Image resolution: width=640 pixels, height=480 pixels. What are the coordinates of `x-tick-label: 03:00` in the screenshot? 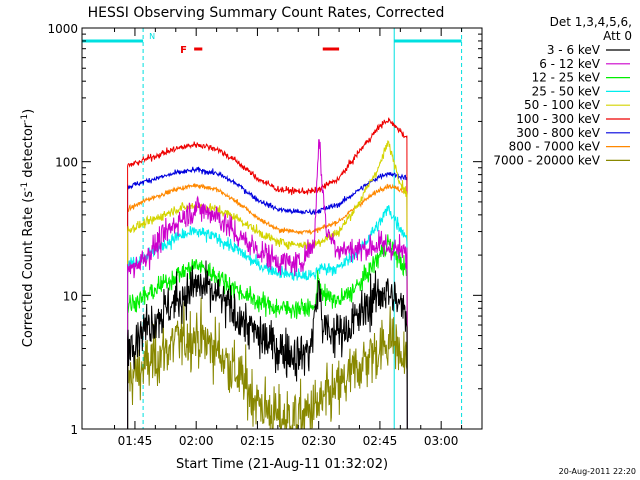 It's located at (441, 441).